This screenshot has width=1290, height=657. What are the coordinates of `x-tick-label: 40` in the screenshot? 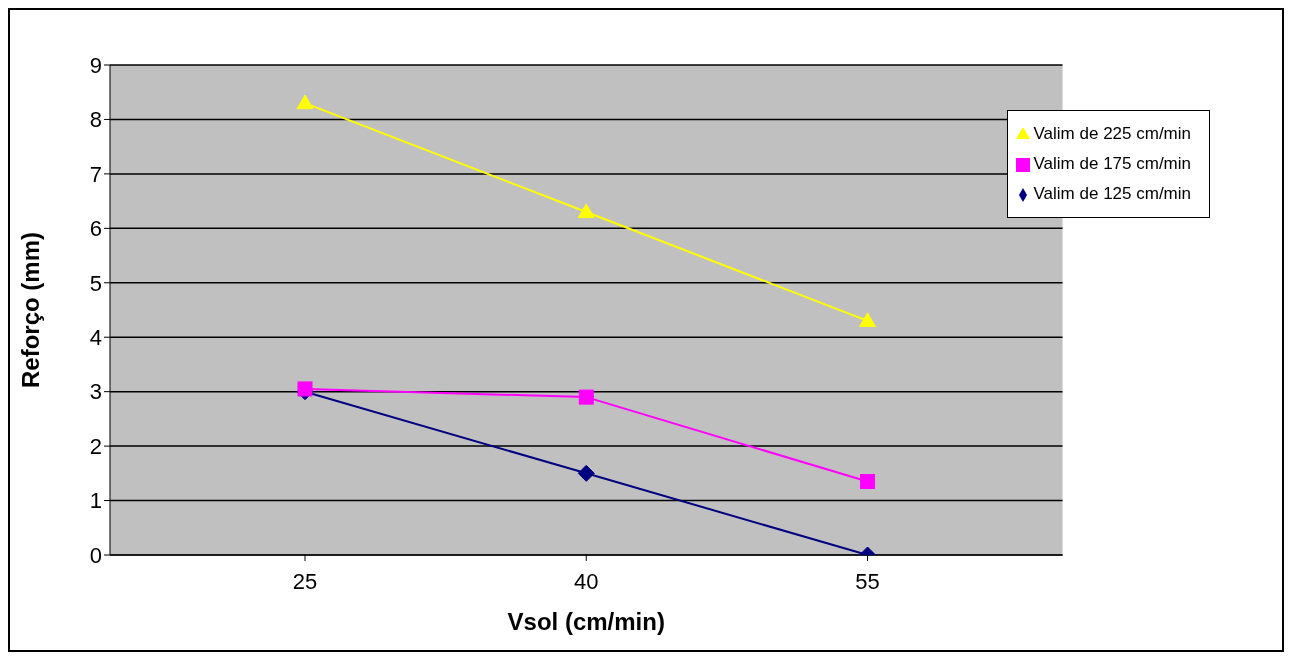 It's located at (586, 581).